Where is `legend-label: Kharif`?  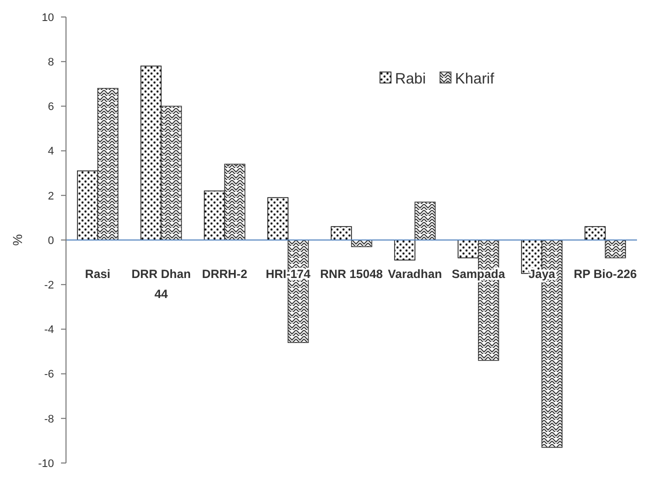 legend-label: Kharif is located at coordinates (475, 79).